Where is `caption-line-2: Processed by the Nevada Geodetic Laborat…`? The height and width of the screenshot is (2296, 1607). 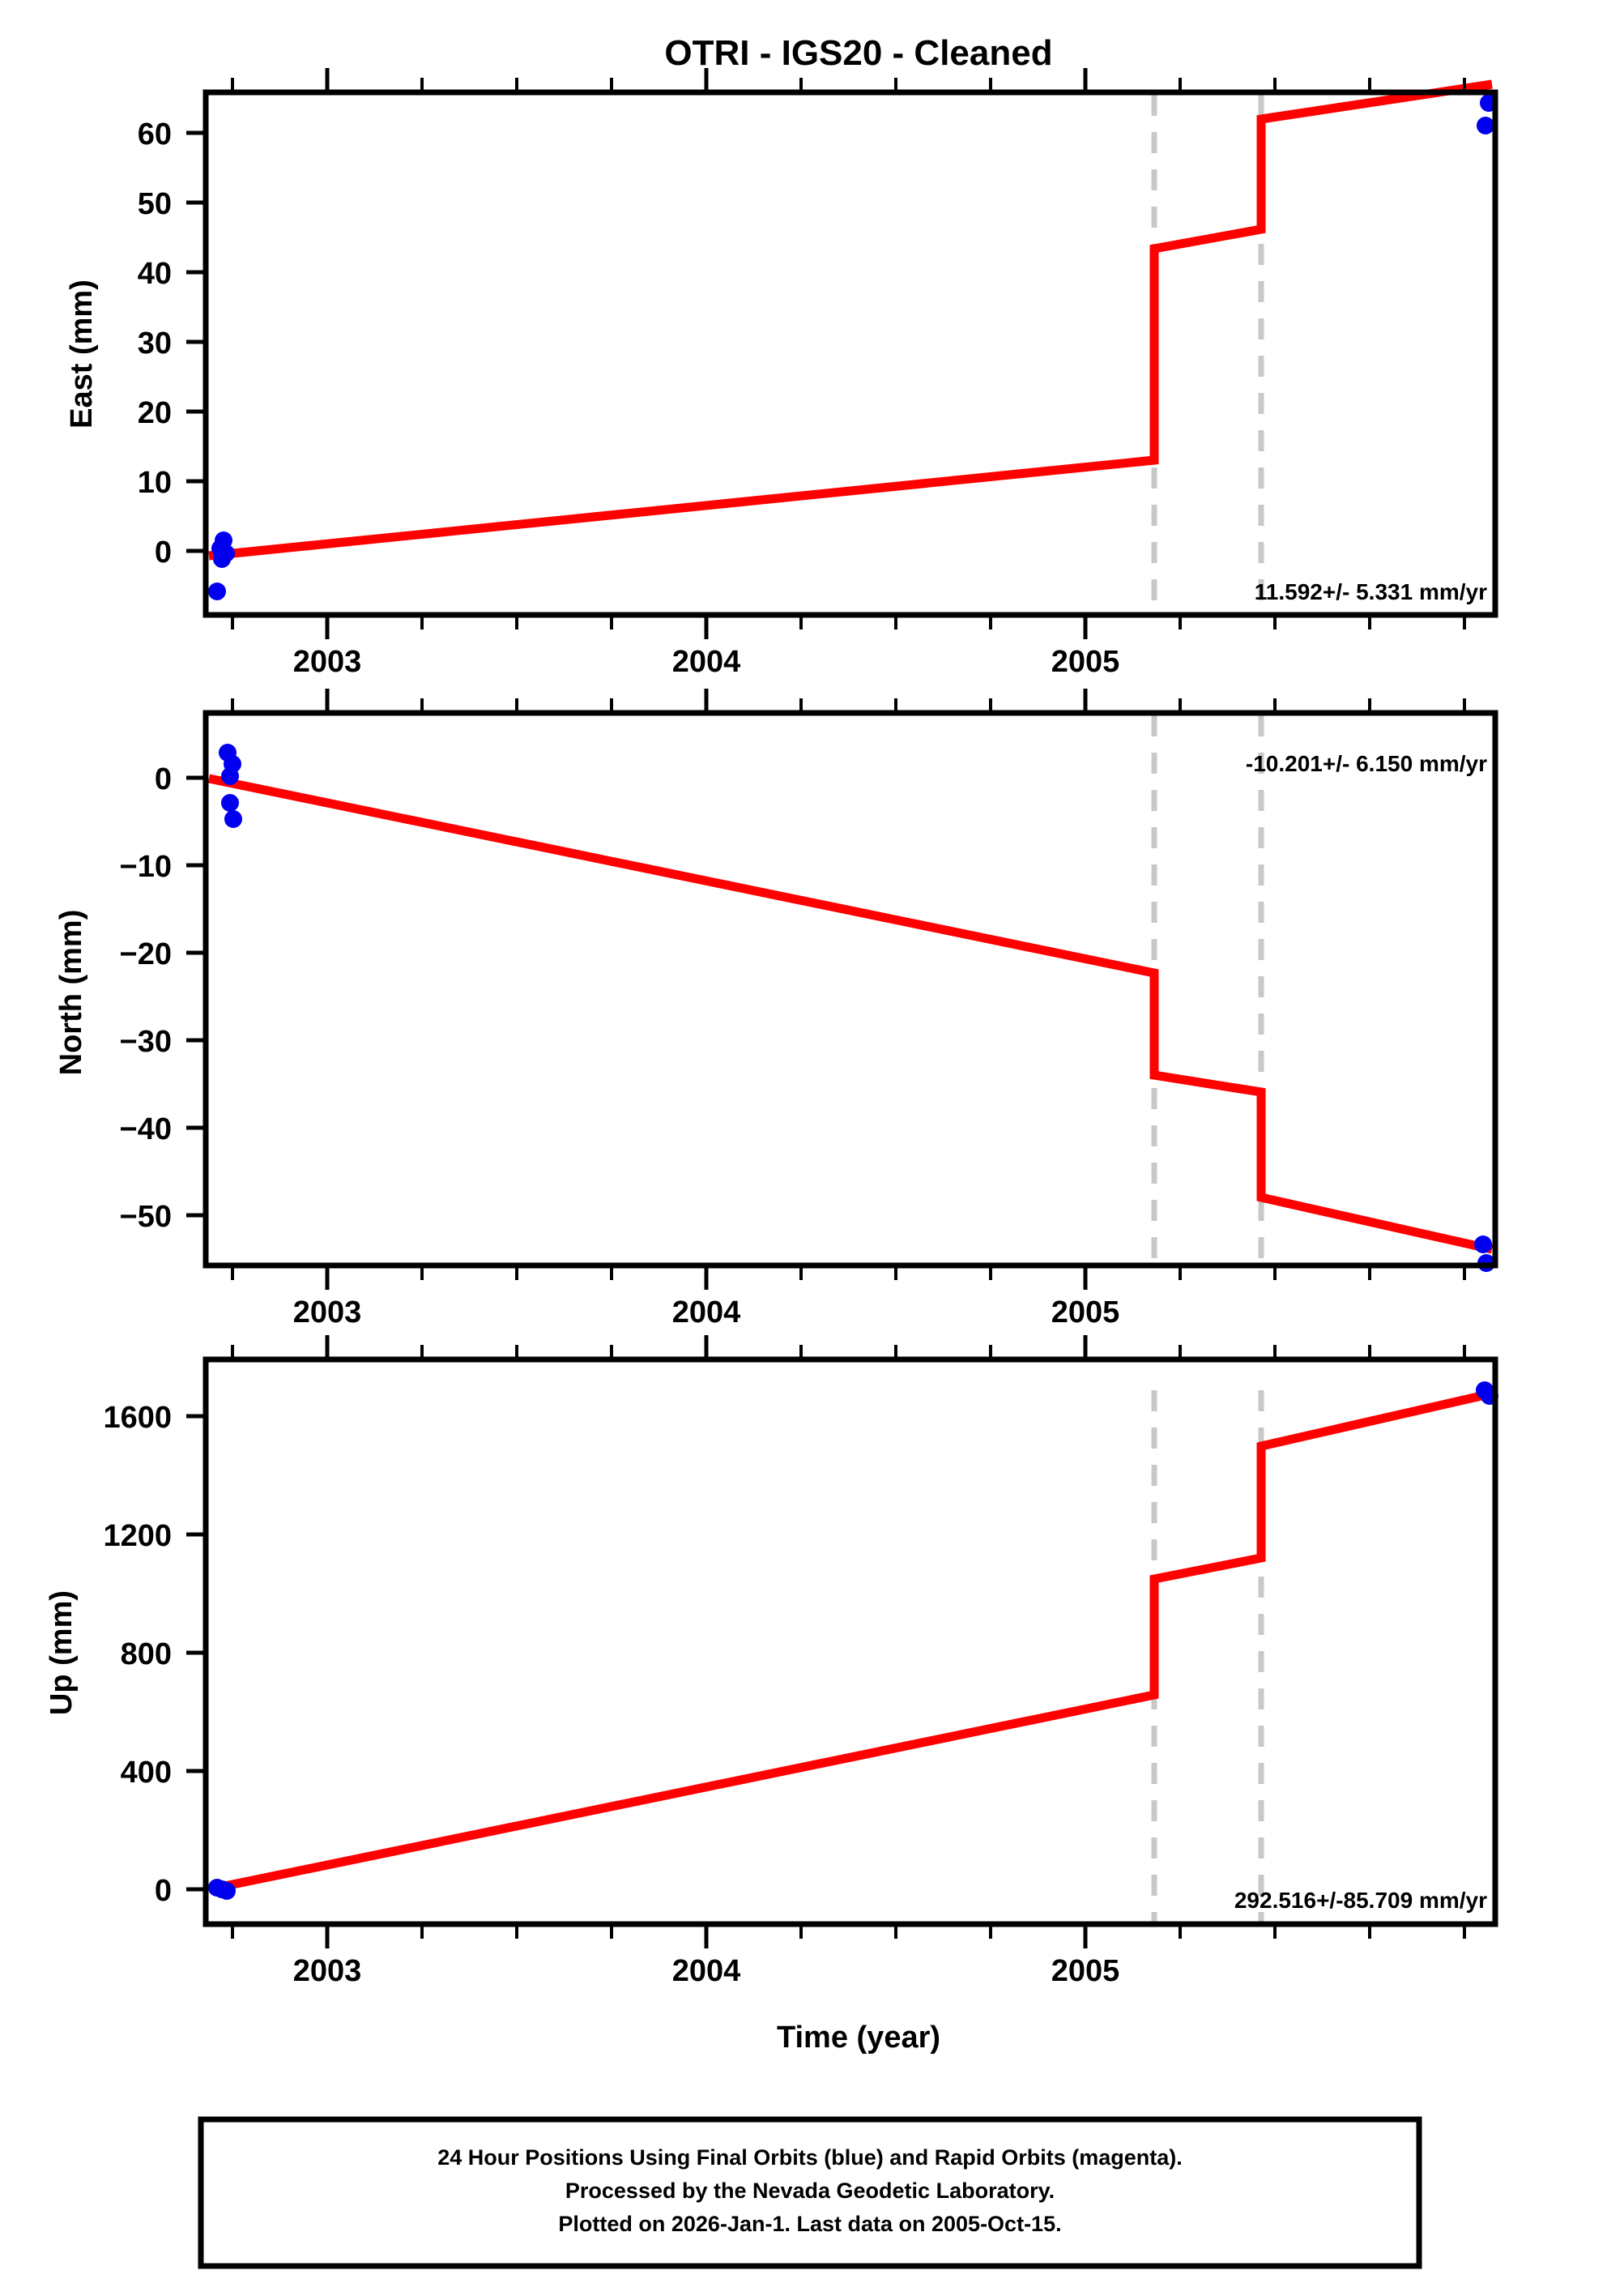 caption-line-2: Processed by the Nevada Geodetic Laborat… is located at coordinates (810, 2191).